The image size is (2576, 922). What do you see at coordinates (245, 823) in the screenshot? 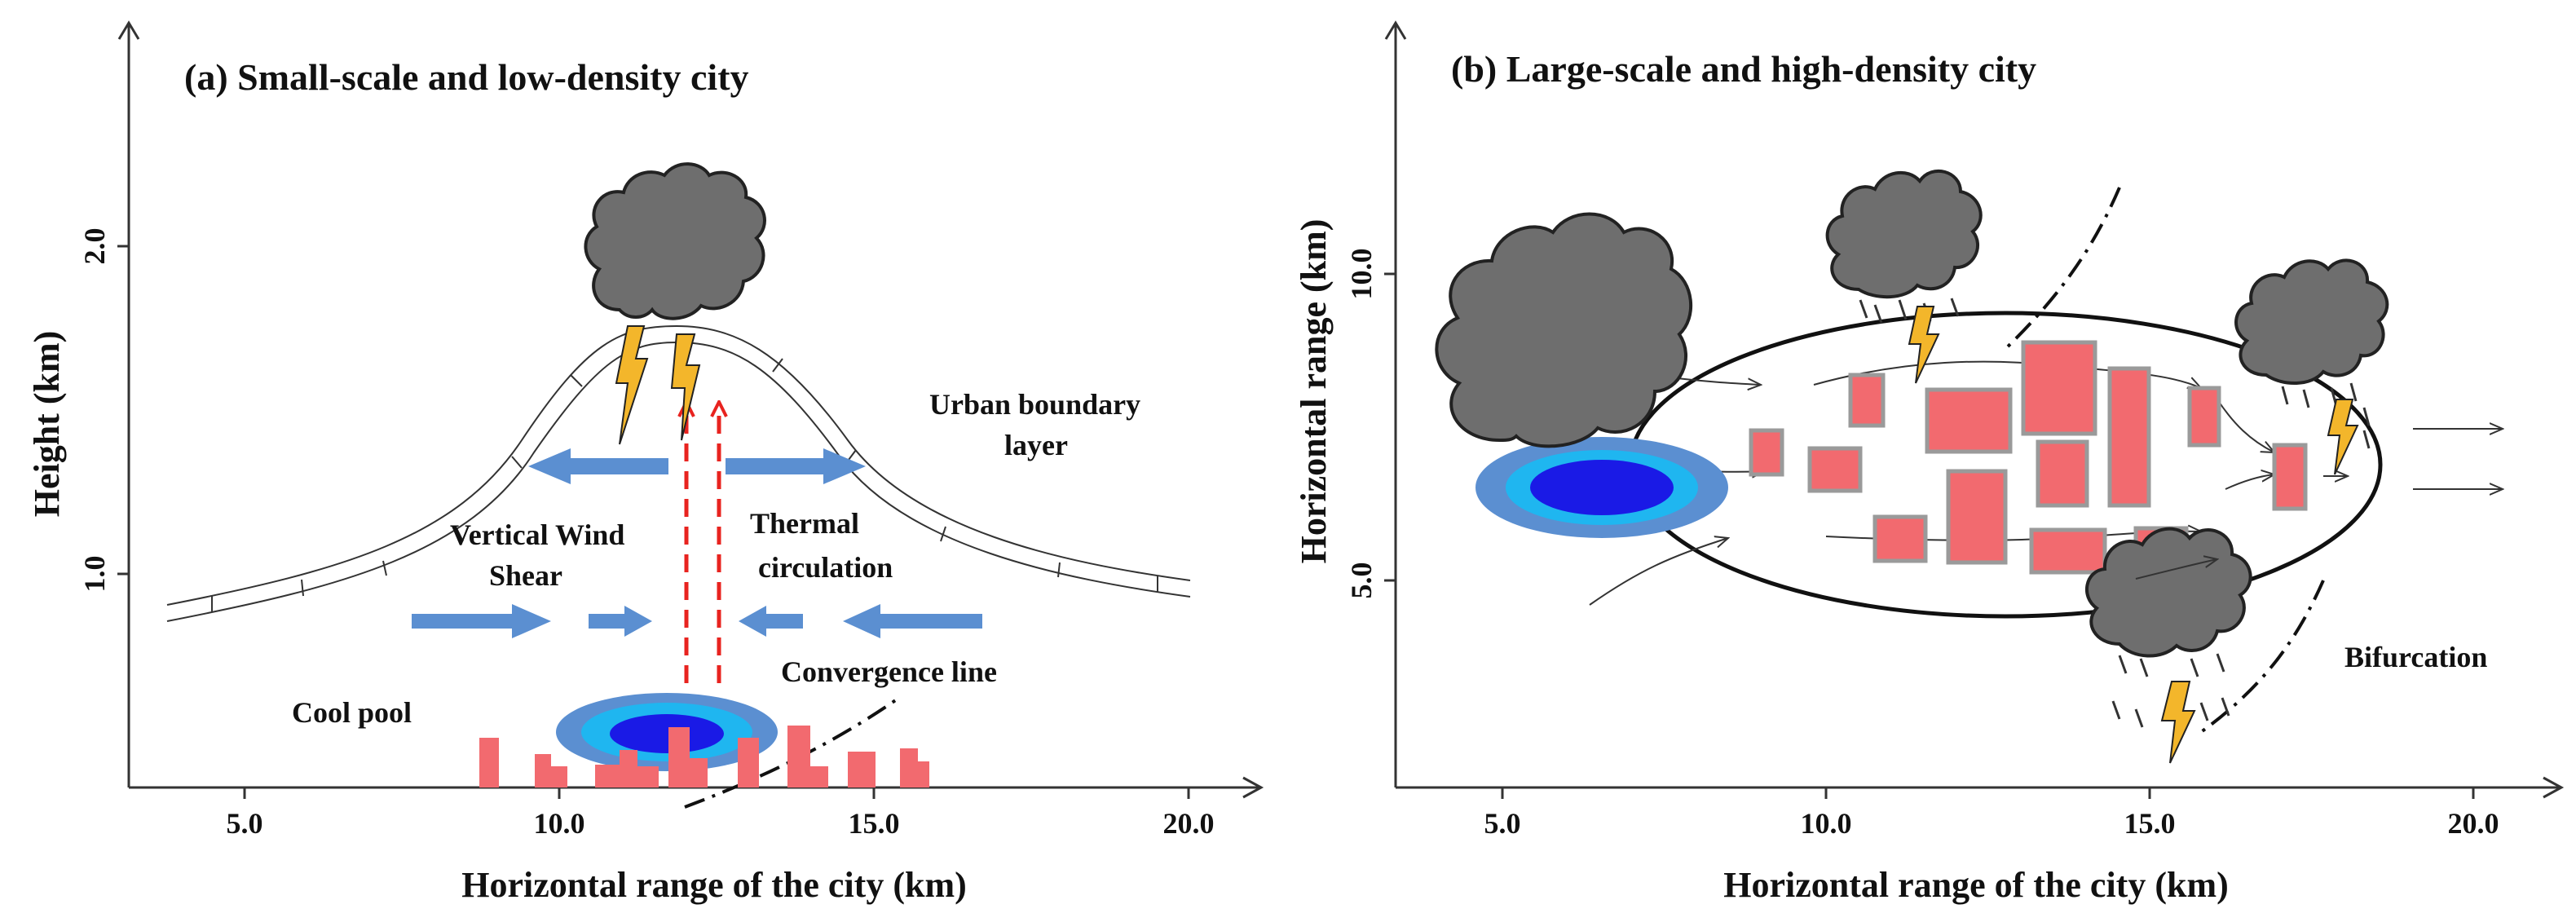
I see `panel-a-x-tick-label: 5.0` at bounding box center [245, 823].